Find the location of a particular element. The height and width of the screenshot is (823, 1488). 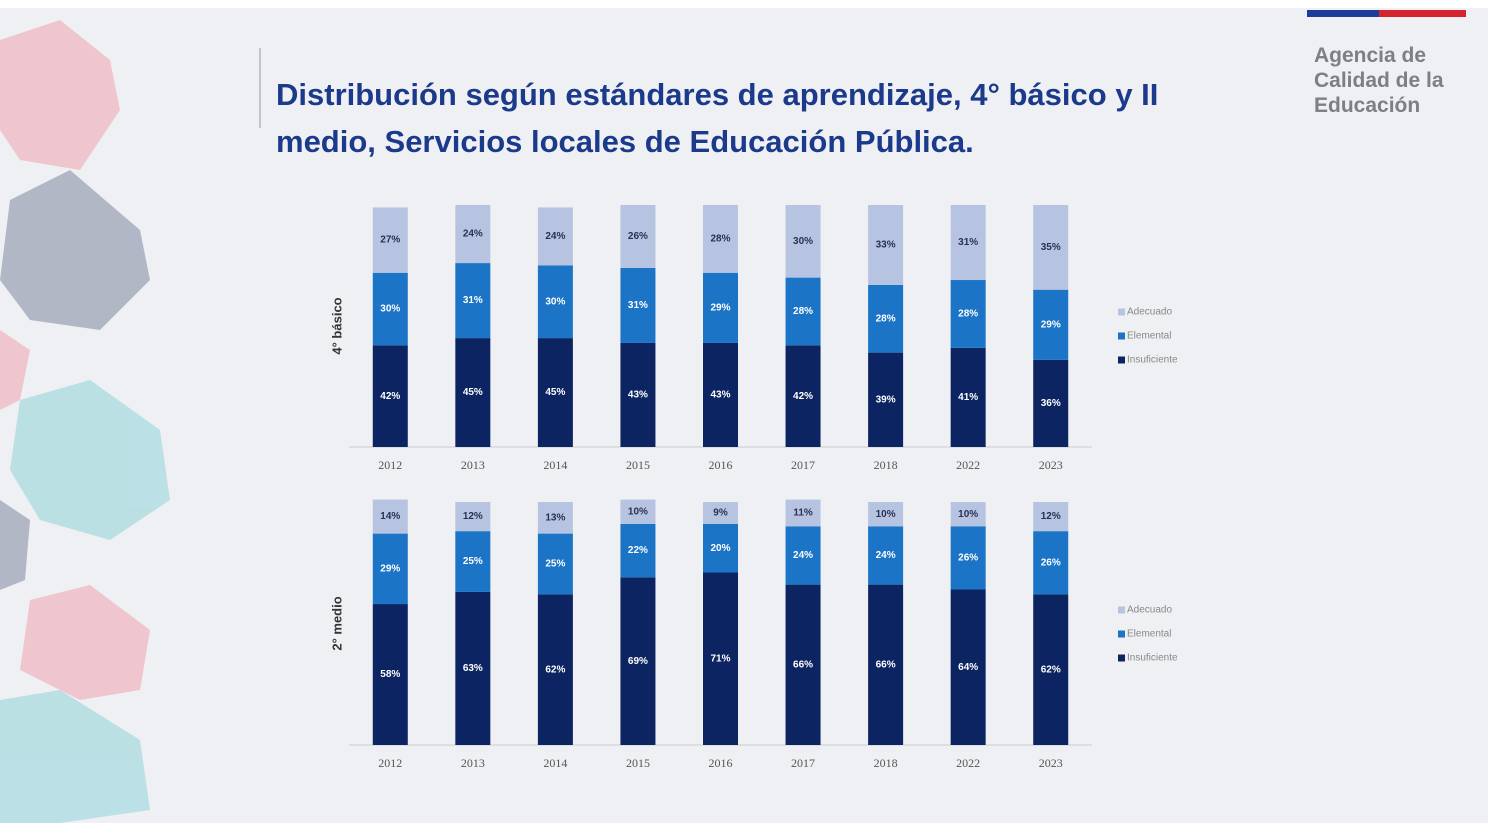

data-label: 9% is located at coordinates (720, 513).